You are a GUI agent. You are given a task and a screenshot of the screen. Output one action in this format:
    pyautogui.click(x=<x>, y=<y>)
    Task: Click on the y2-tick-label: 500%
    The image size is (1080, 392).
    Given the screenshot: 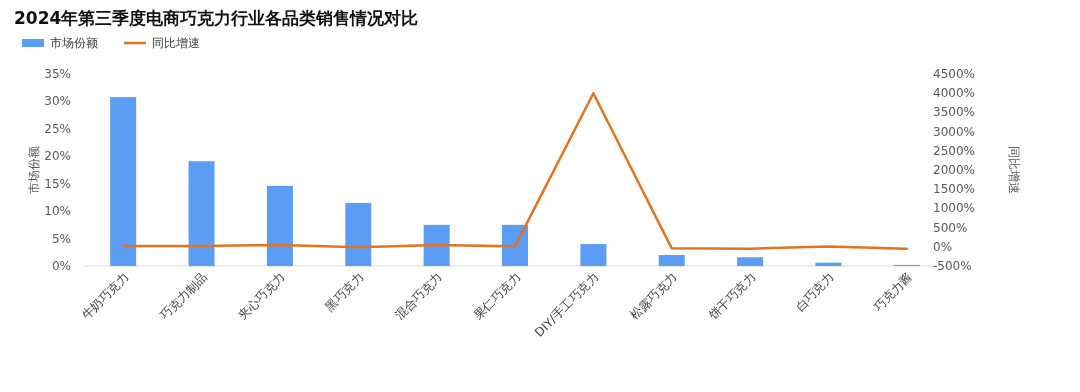 What is the action you would take?
    pyautogui.click(x=950, y=227)
    